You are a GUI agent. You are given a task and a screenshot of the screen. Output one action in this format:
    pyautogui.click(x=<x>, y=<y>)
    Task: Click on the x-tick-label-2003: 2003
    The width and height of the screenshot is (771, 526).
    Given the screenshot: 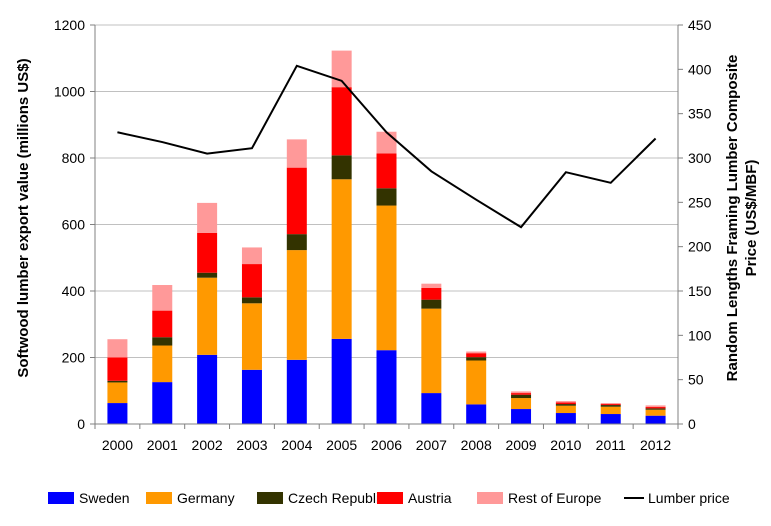 What is the action you would take?
    pyautogui.click(x=251, y=445)
    